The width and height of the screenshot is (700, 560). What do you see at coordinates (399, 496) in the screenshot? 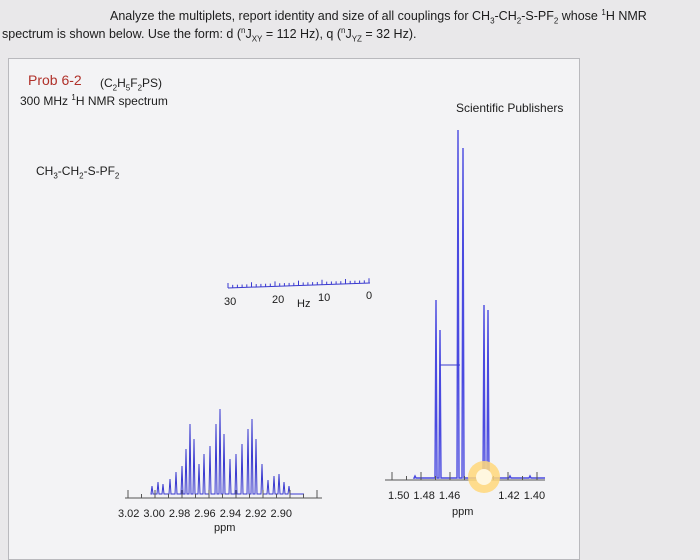
I see `ppm-tick-label: 1.50` at bounding box center [399, 496].